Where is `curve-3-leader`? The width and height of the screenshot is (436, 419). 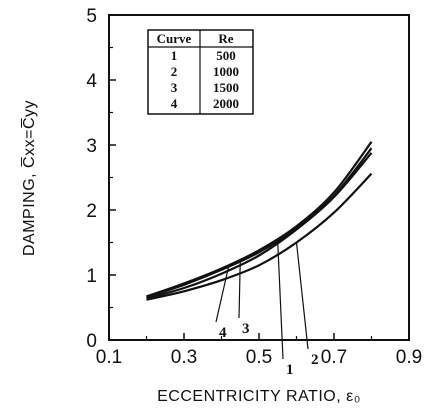 curve-3-leader is located at coordinates (239, 290).